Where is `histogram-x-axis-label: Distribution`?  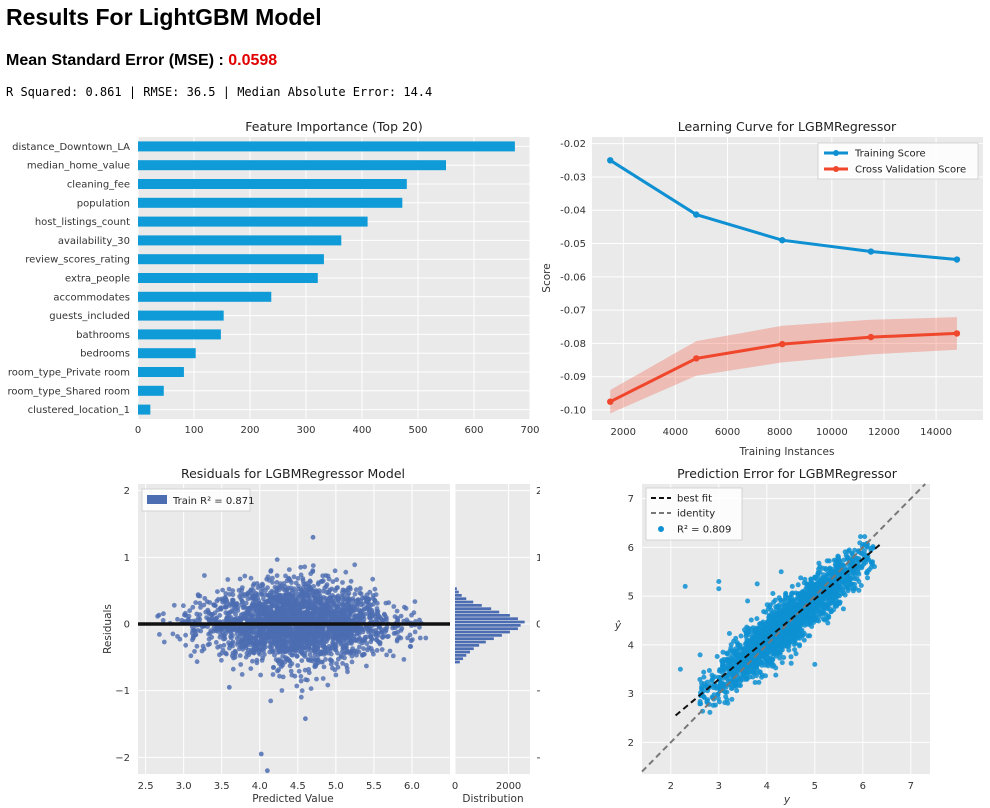 histogram-x-axis-label: Distribution is located at coordinates (492, 799).